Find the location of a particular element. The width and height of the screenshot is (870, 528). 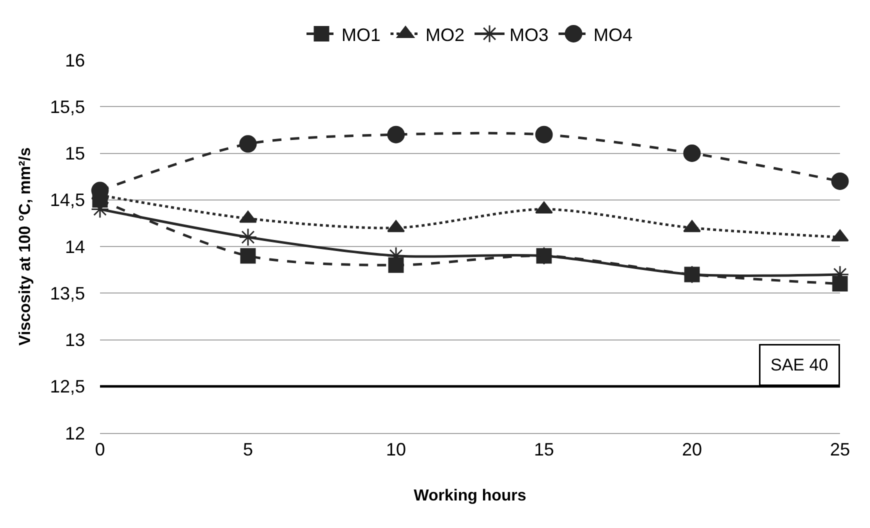

legend-label: MO4 is located at coordinates (613, 34).